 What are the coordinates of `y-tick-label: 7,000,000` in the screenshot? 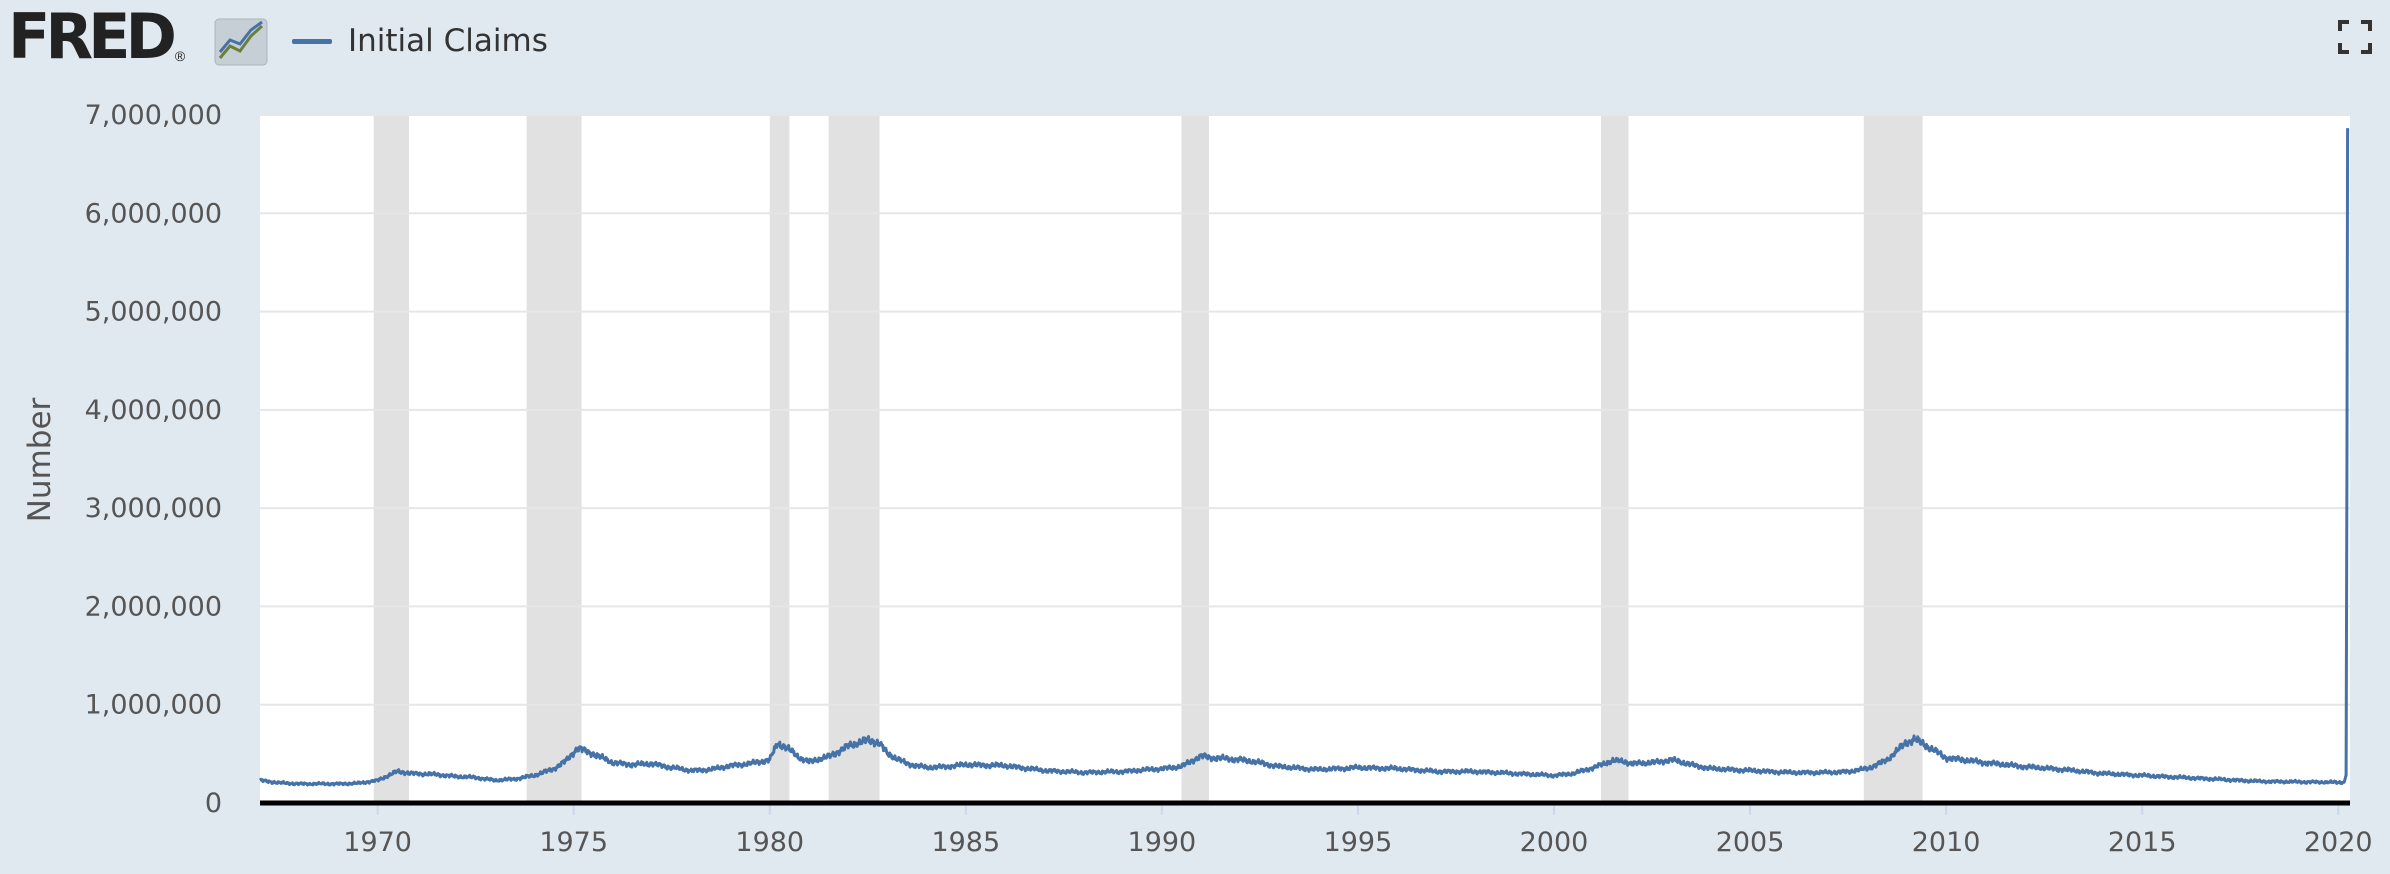 It's located at (153, 115).